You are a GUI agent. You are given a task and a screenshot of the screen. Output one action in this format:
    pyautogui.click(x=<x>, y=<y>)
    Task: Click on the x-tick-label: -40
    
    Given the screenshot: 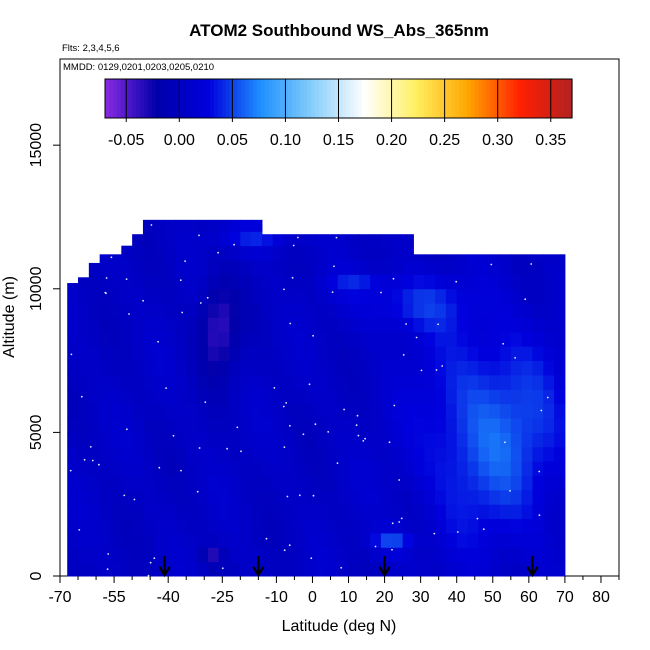 What is the action you would take?
    pyautogui.click(x=168, y=597)
    